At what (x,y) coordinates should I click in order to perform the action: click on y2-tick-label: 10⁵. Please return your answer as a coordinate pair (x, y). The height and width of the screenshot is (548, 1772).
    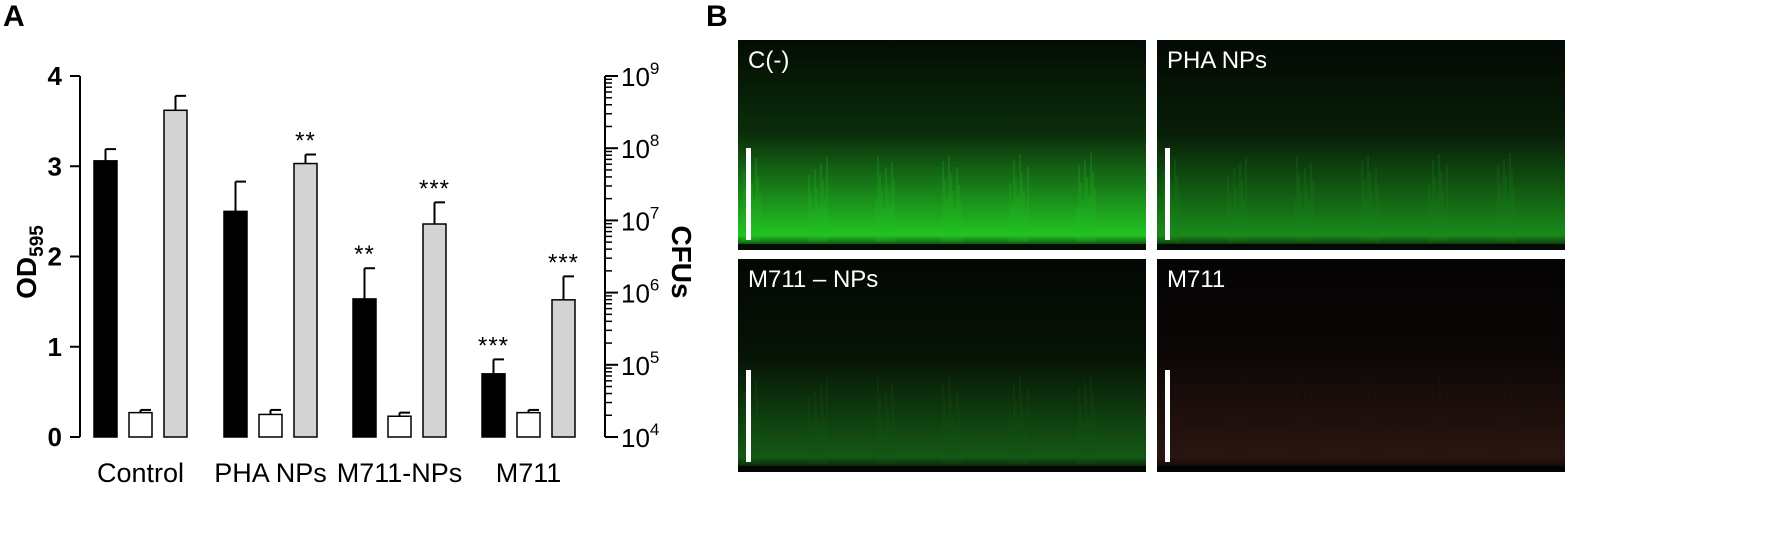
    Looking at the image, I should click on (640, 364).